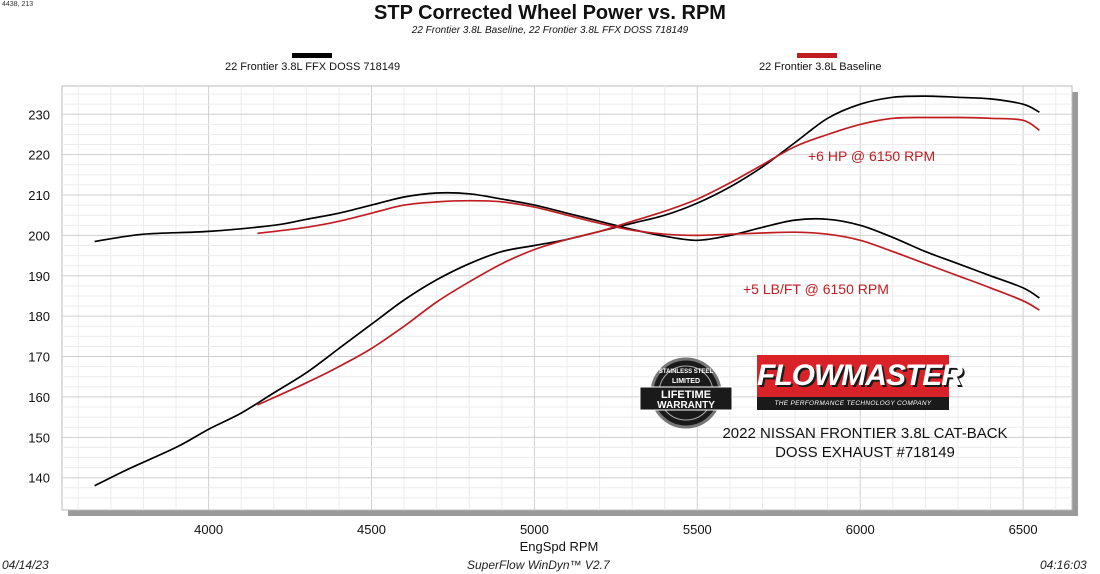 Image resolution: width=1100 pixels, height=574 pixels. I want to click on corner-coordinates: 4438, 213, so click(18, 4).